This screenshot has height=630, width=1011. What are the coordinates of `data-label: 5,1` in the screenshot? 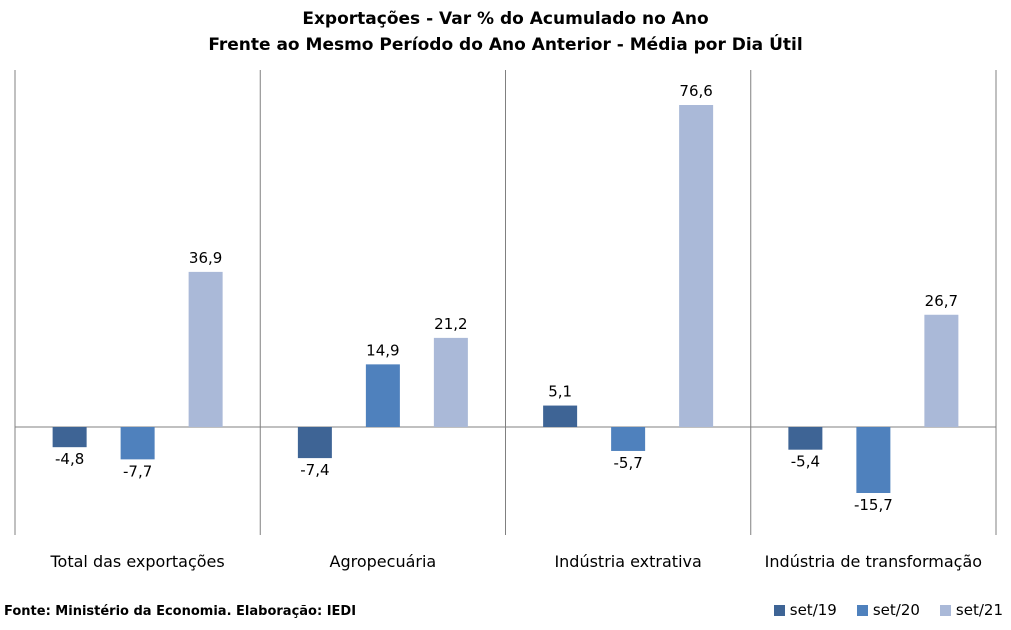 It's located at (560, 392).